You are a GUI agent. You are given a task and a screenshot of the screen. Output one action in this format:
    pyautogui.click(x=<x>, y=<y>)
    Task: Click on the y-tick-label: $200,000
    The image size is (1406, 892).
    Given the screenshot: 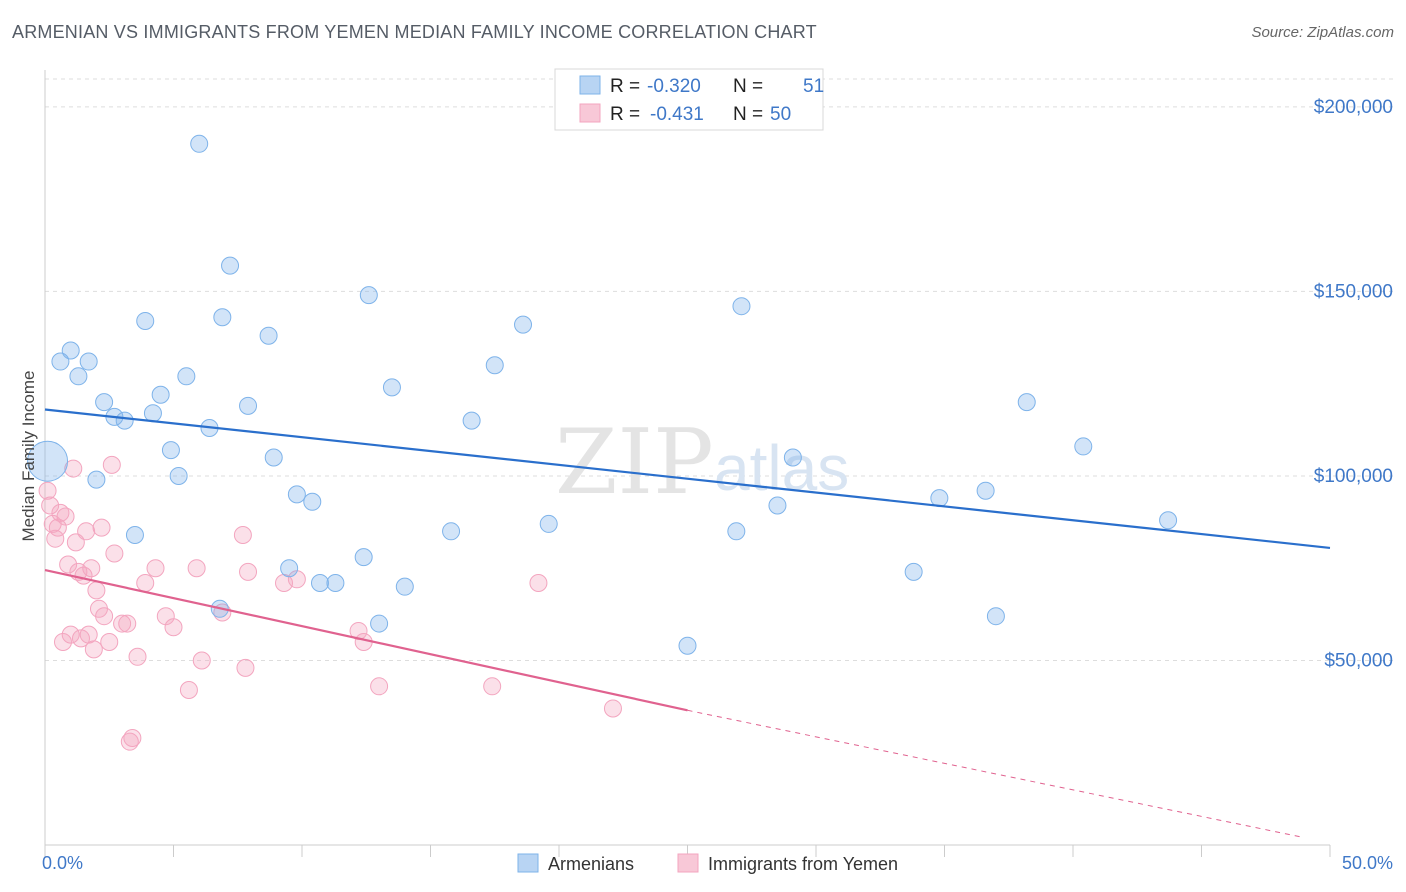 What is the action you would take?
    pyautogui.click(x=1353, y=107)
    